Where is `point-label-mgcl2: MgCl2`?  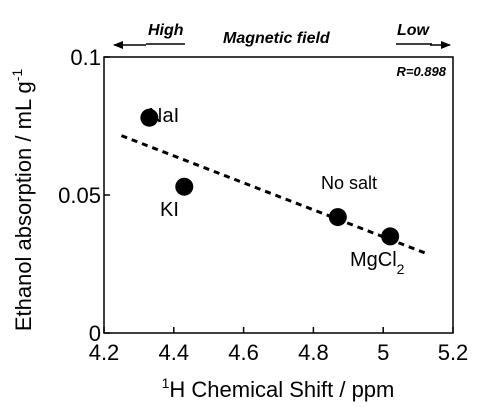 point-label-mgcl2: MgCl2 is located at coordinates (377, 263).